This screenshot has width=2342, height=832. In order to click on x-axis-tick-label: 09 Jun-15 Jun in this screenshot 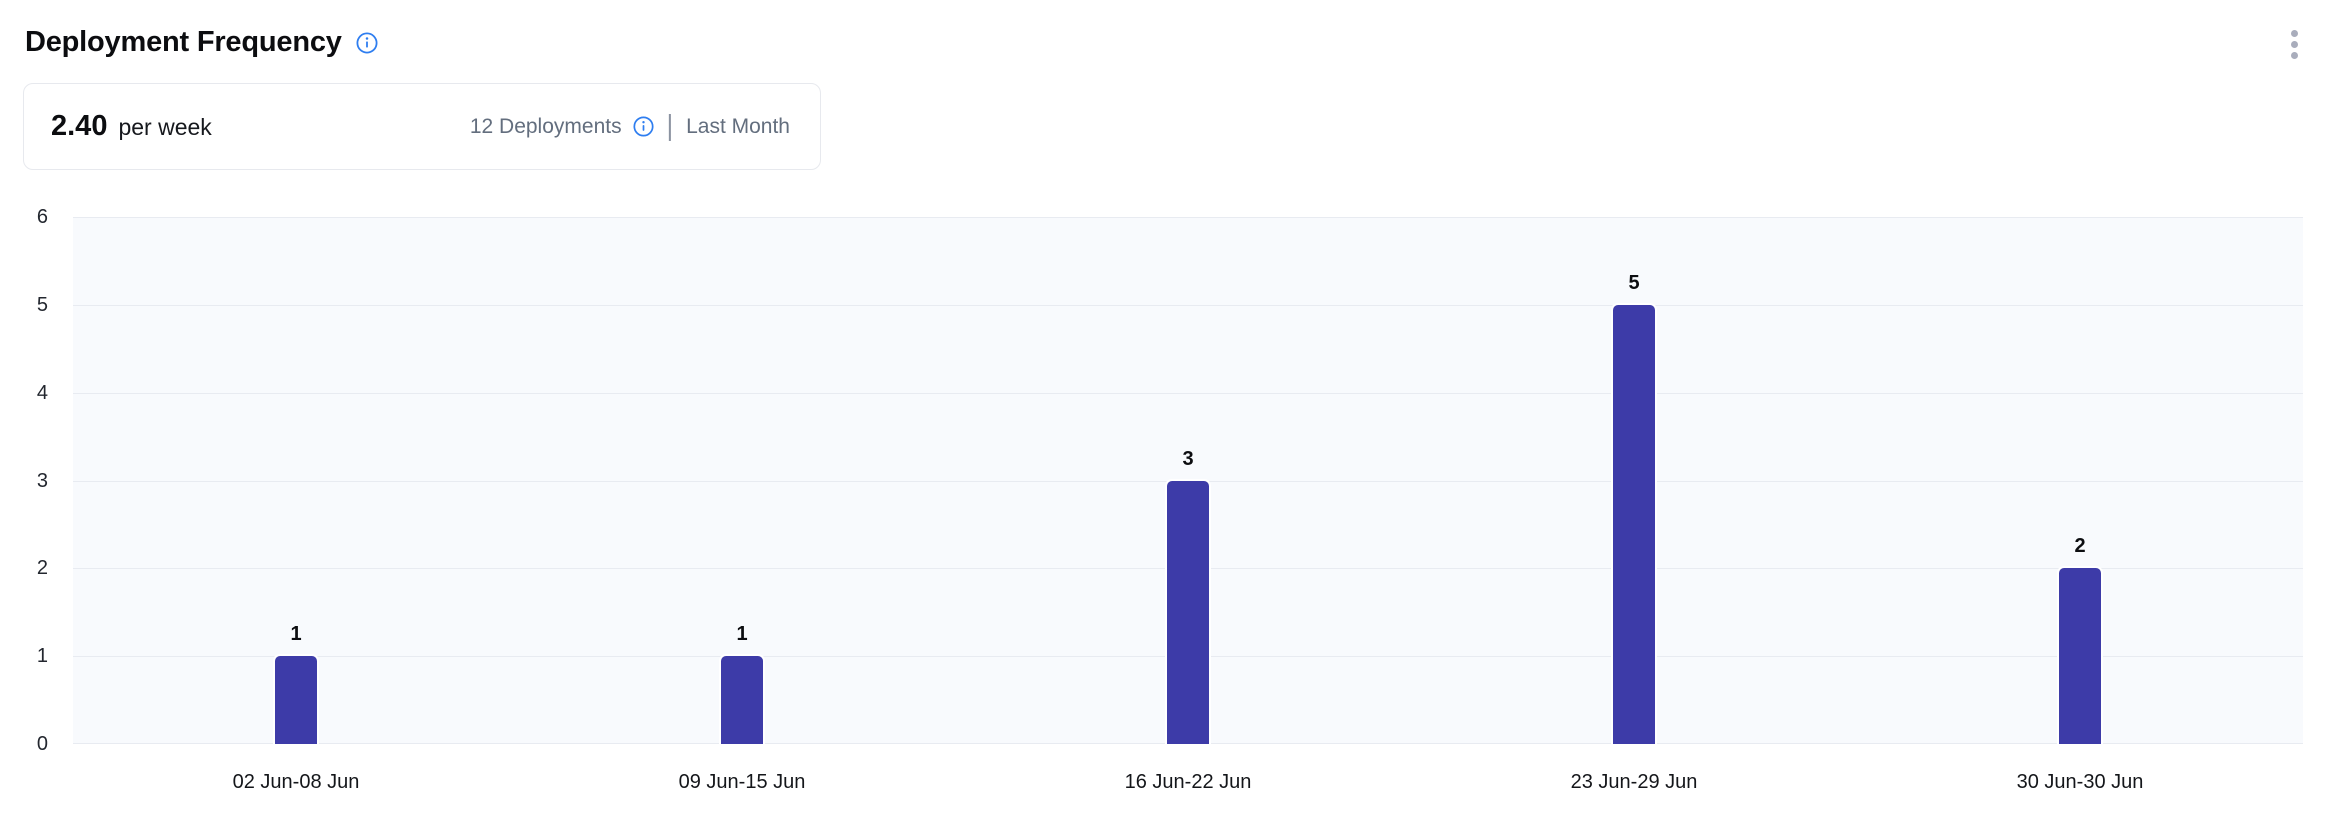, I will do `click(742, 782)`.